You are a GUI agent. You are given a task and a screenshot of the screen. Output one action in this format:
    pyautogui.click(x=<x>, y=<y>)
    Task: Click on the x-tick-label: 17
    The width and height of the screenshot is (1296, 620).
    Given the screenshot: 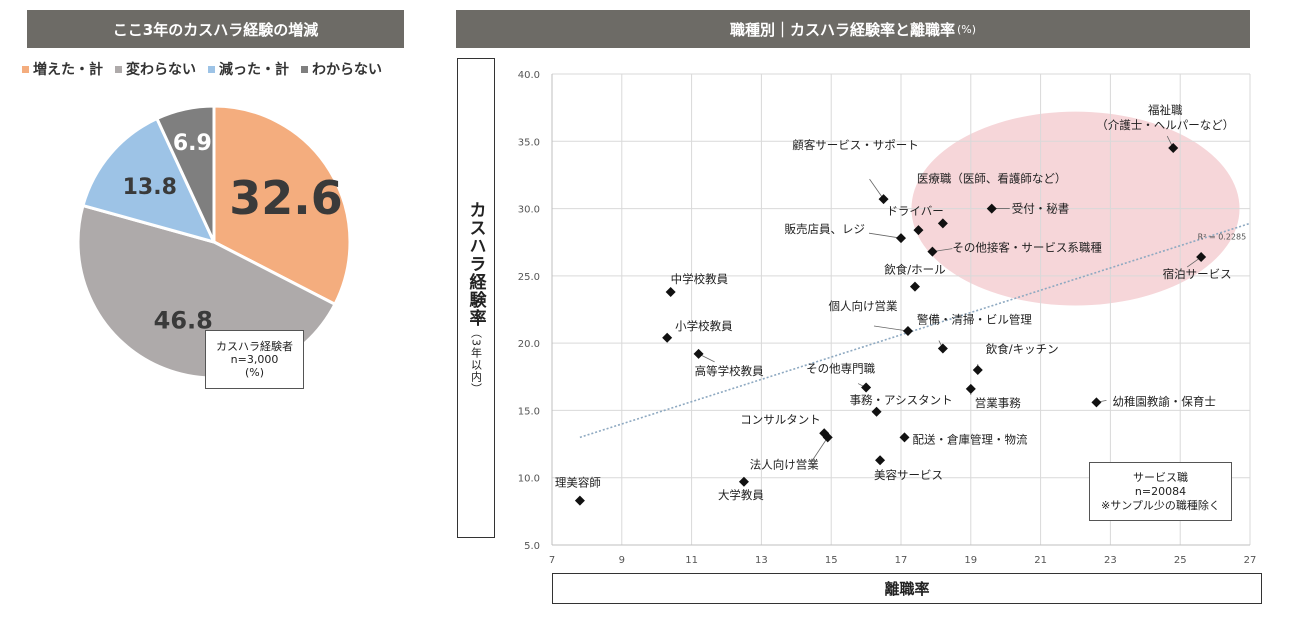 What is the action you would take?
    pyautogui.click(x=901, y=560)
    